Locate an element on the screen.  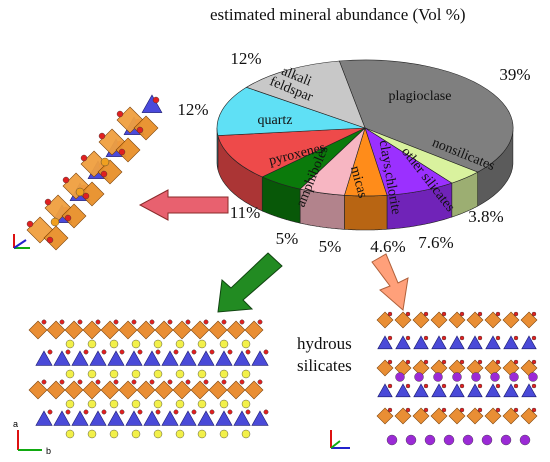
slice-label-0: plagioclase is located at coordinates (420, 96).